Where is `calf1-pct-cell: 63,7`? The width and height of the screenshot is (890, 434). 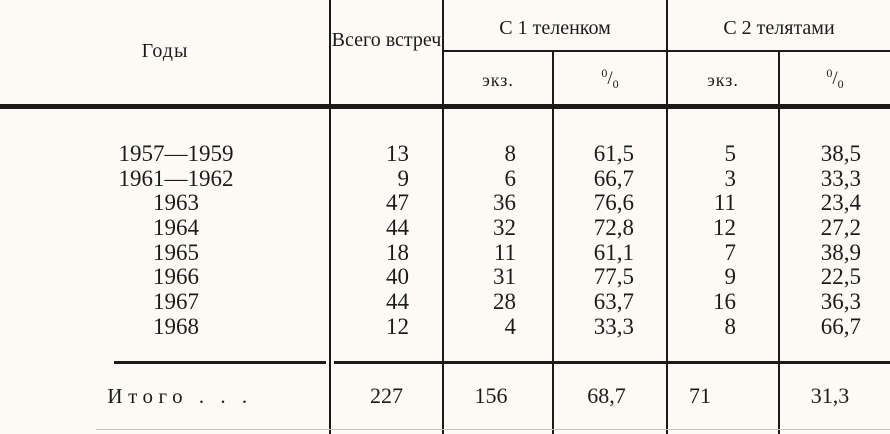 calf1-pct-cell: 63,7 is located at coordinates (613, 302).